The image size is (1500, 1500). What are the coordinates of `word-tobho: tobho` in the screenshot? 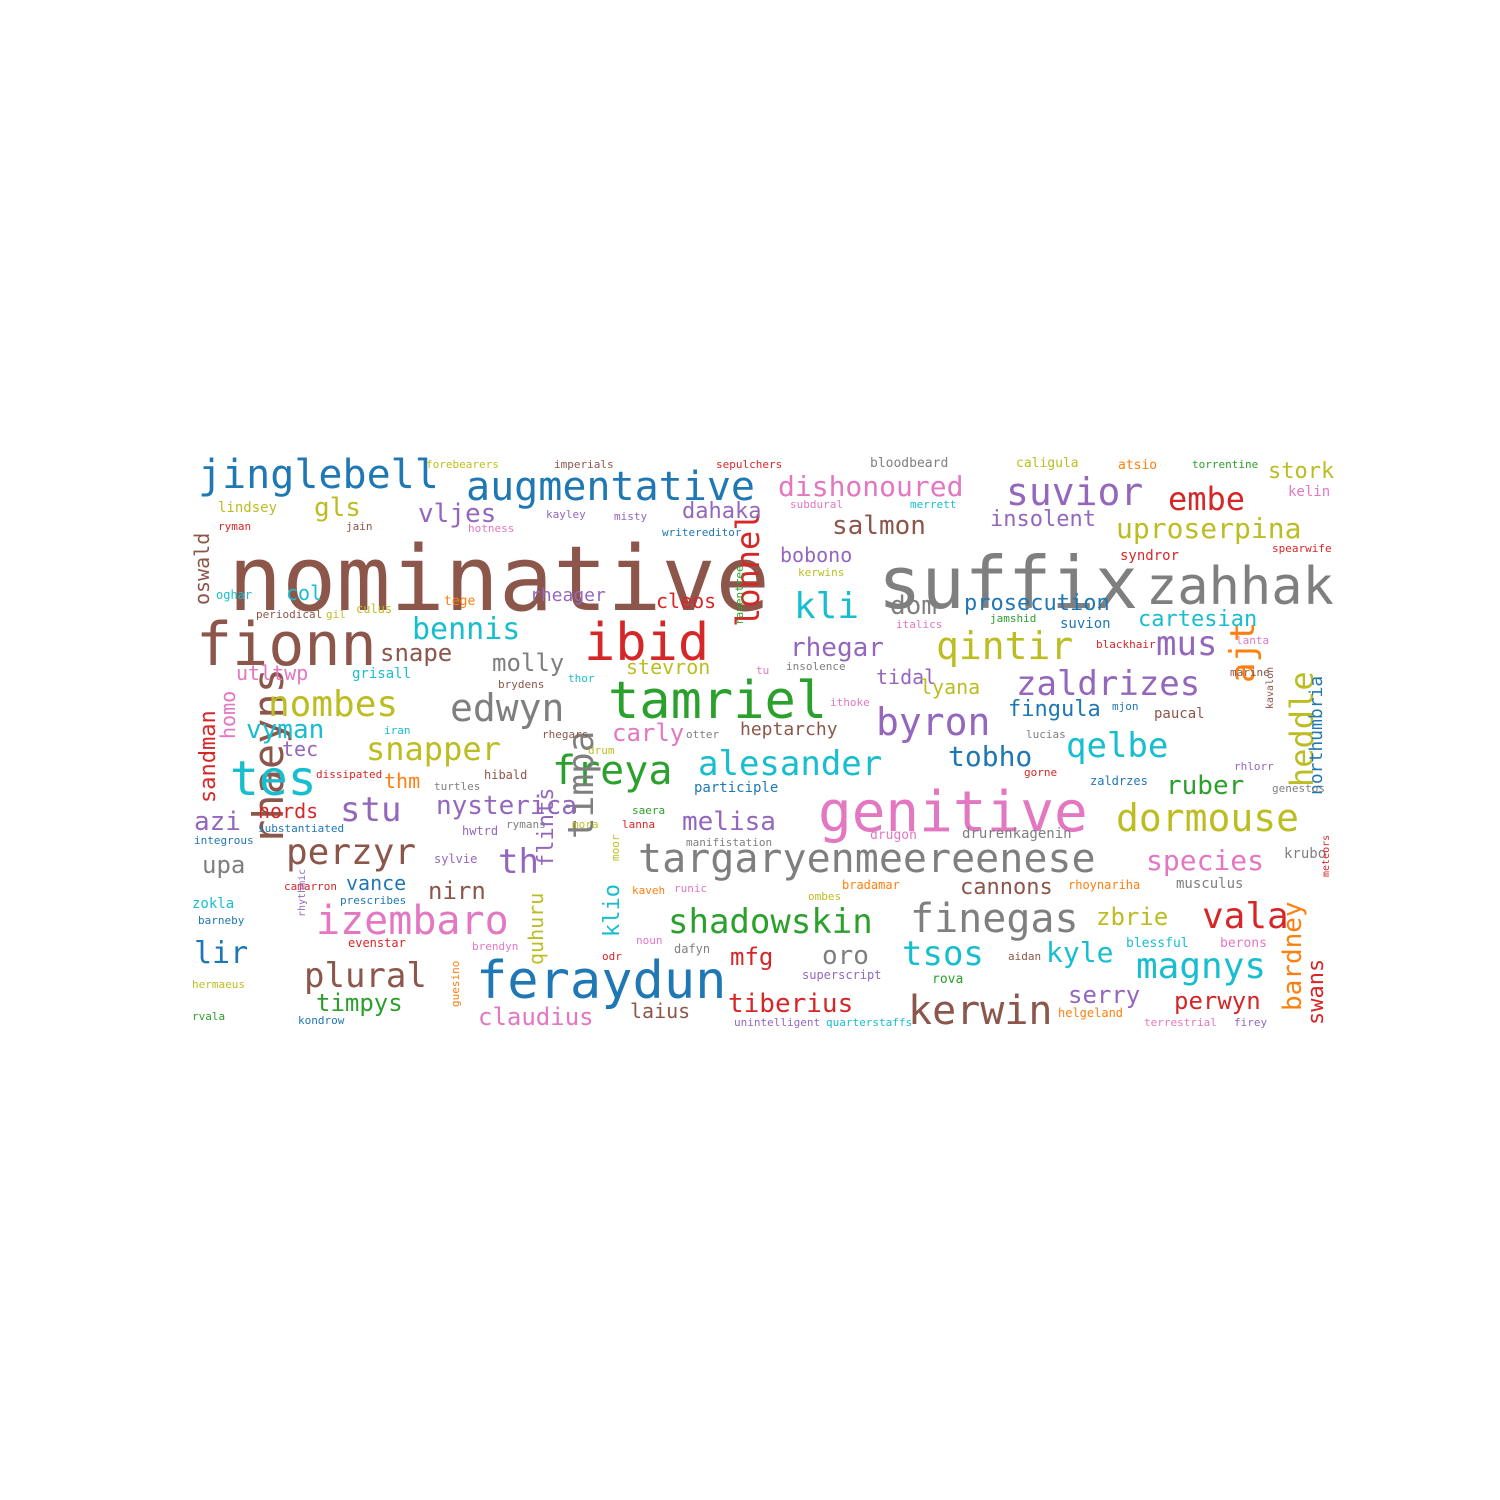 It's located at (990, 756).